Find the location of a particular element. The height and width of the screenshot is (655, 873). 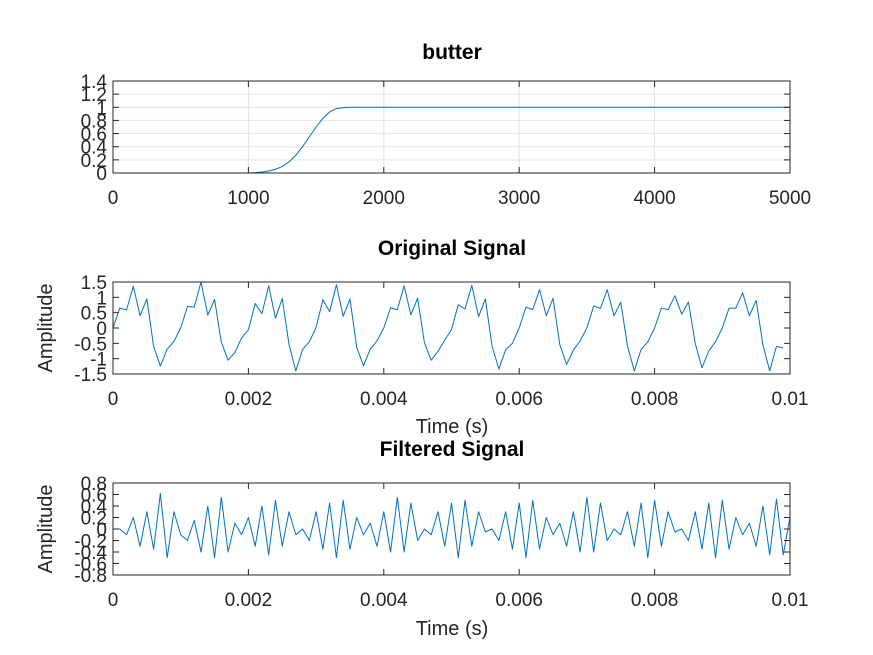

original-signal-y-tick-label: -1.5 is located at coordinates (90, 375).